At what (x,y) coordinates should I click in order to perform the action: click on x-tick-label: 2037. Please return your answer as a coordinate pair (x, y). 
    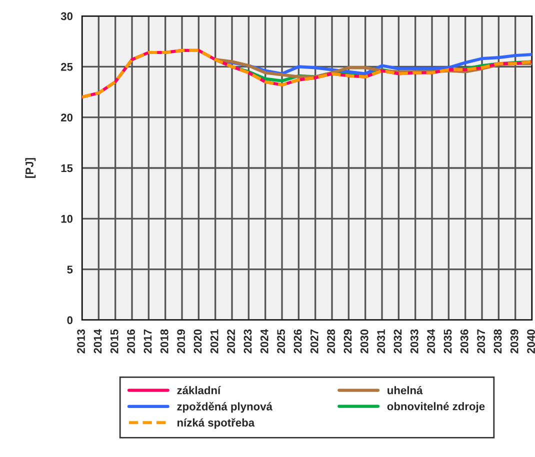
    Looking at the image, I should click on (481, 342).